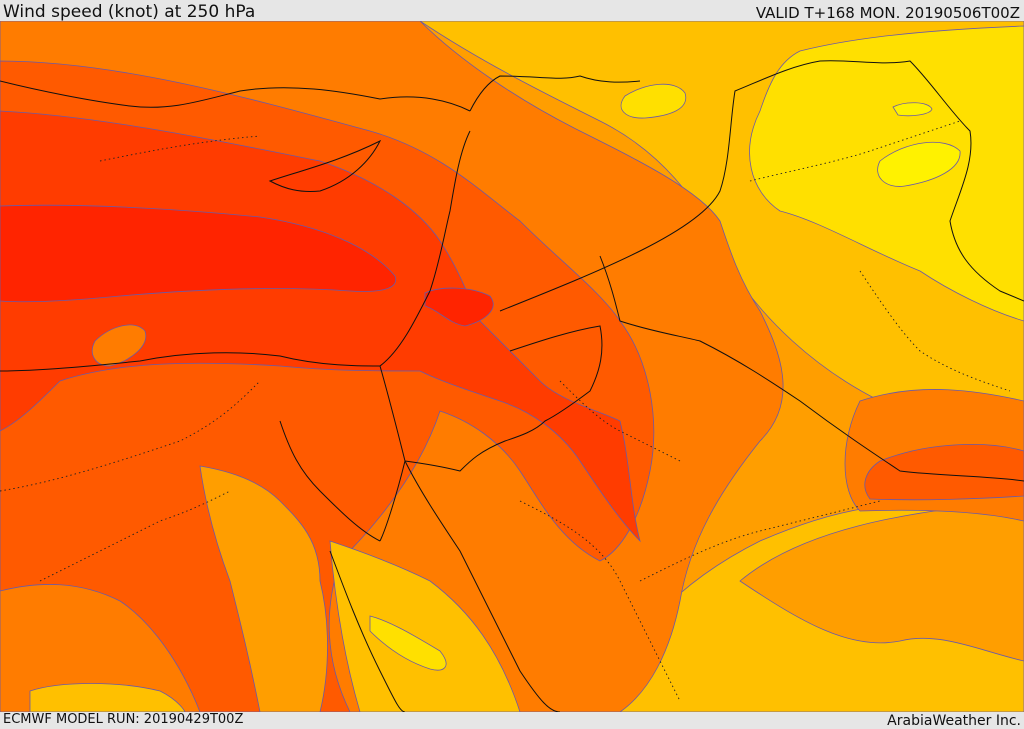 The height and width of the screenshot is (729, 1024). What do you see at coordinates (107, 697) in the screenshot?
I see `contour-band-sw-yellow` at bounding box center [107, 697].